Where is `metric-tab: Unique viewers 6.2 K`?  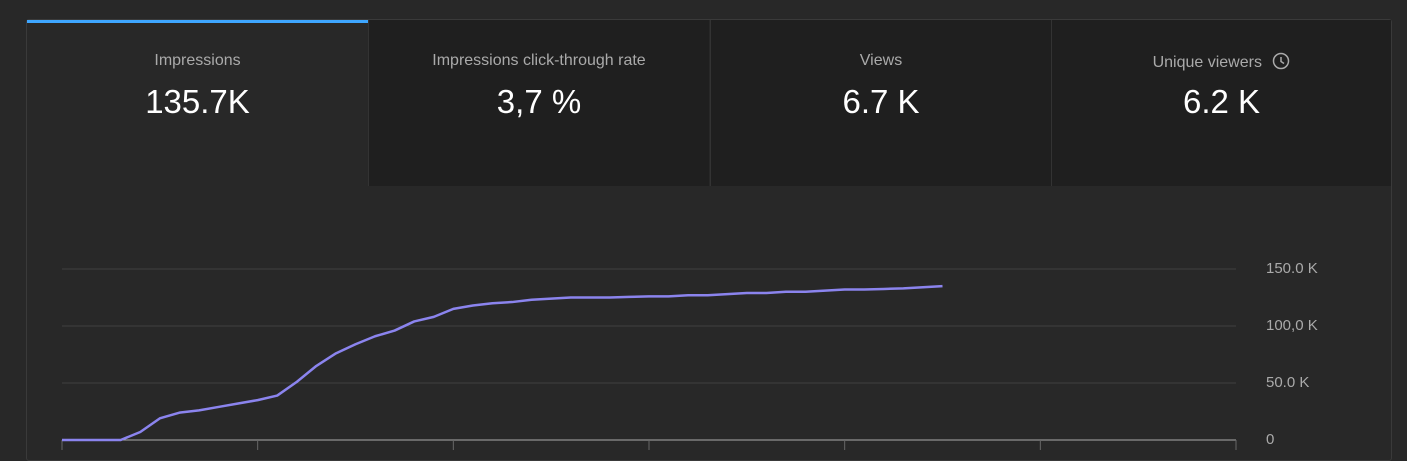 metric-tab: Unique viewers 6.2 K is located at coordinates (1221, 103).